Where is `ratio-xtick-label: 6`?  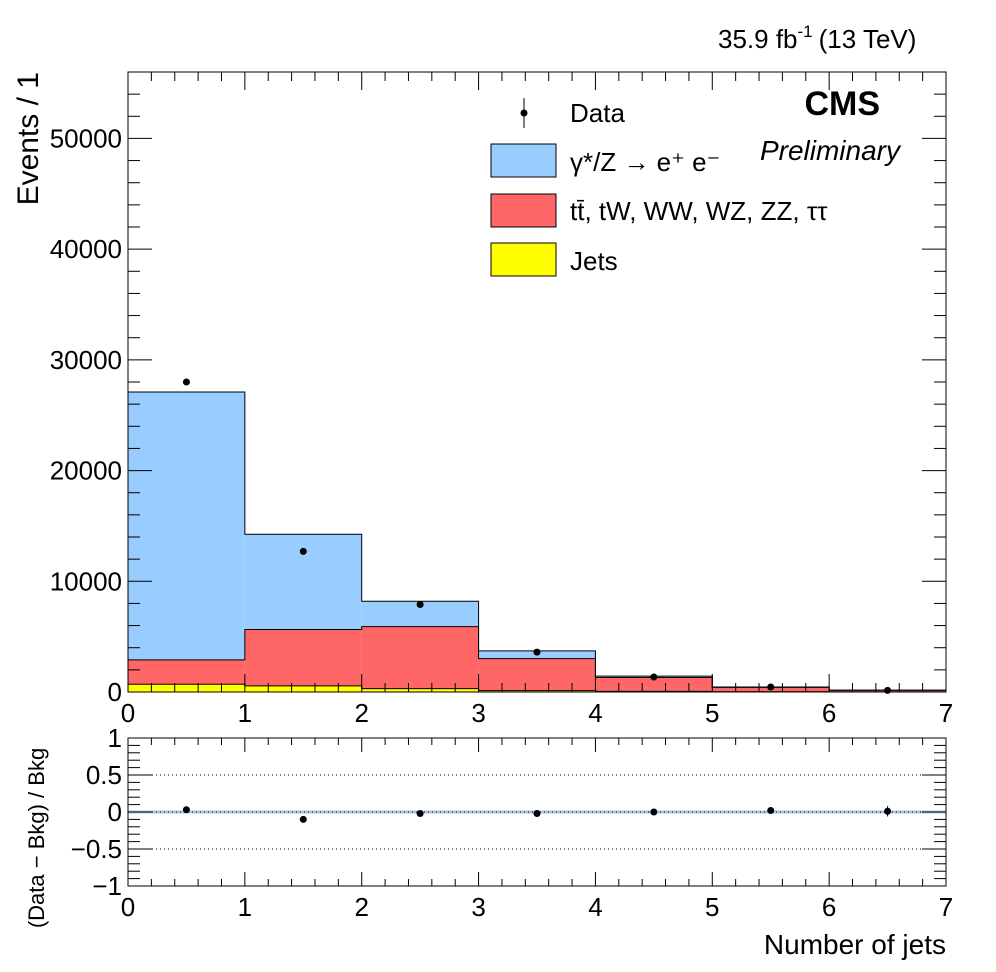
ratio-xtick-label: 6 is located at coordinates (829, 907).